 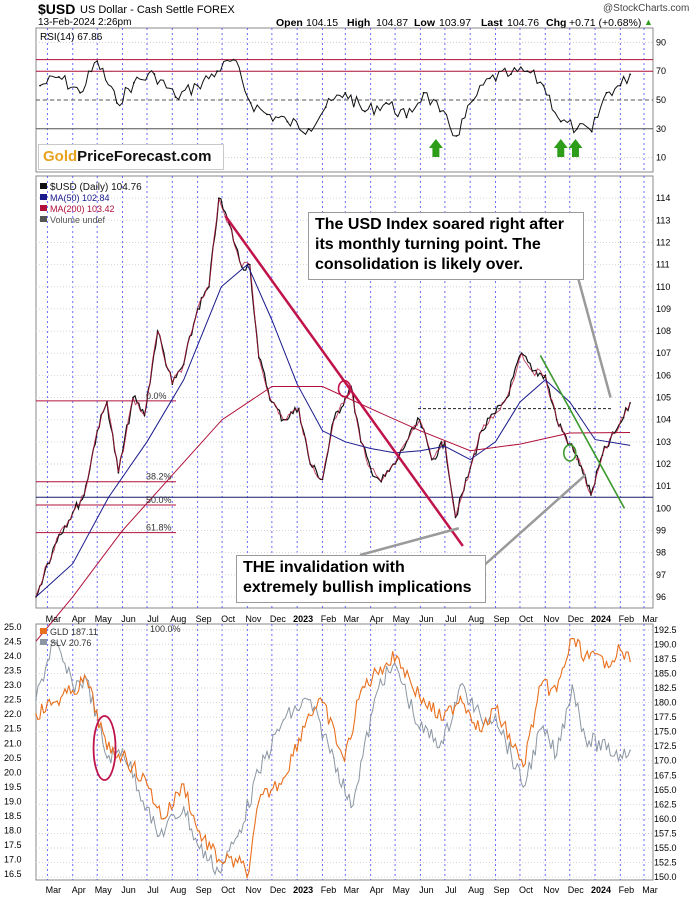 I want to click on usd-axis-label: 100, so click(x=663, y=508).